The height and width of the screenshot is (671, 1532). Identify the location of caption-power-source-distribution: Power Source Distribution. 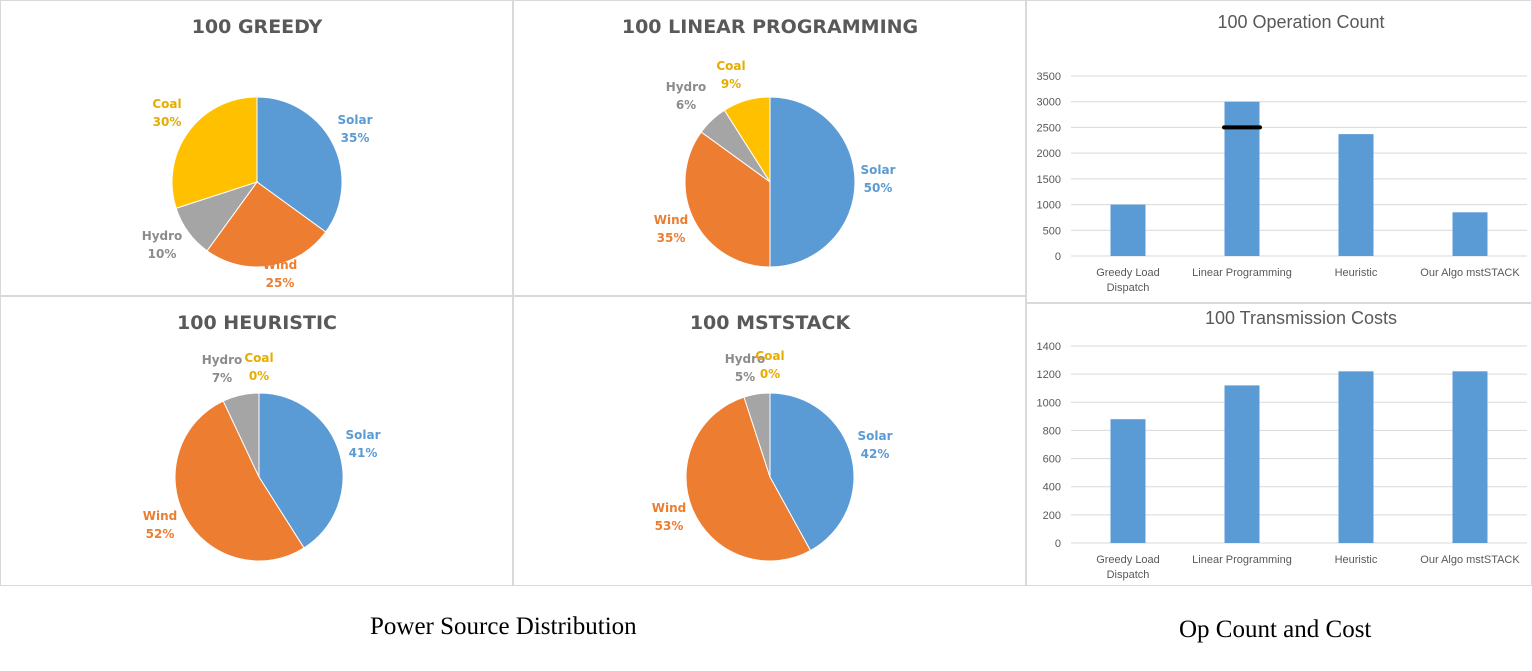
(503, 626).